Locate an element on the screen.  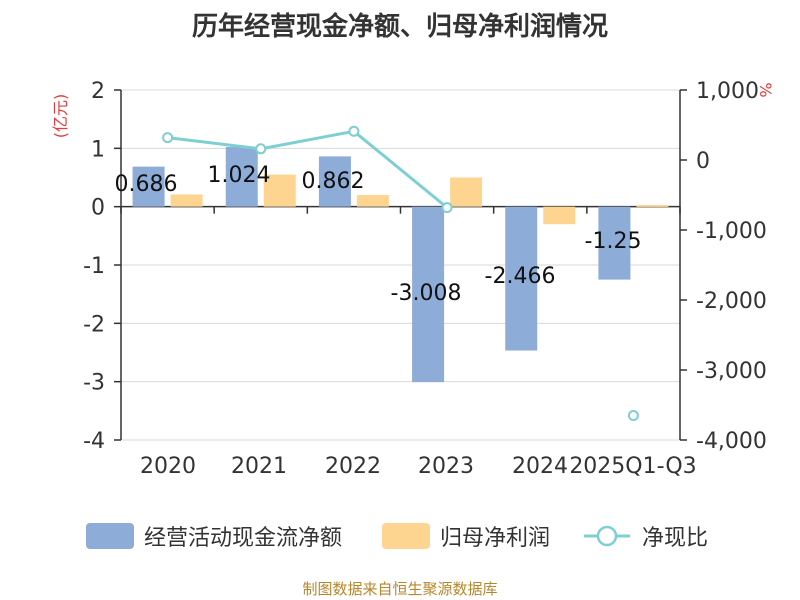
legend-swatch-net-profit is located at coordinates (406, 536).